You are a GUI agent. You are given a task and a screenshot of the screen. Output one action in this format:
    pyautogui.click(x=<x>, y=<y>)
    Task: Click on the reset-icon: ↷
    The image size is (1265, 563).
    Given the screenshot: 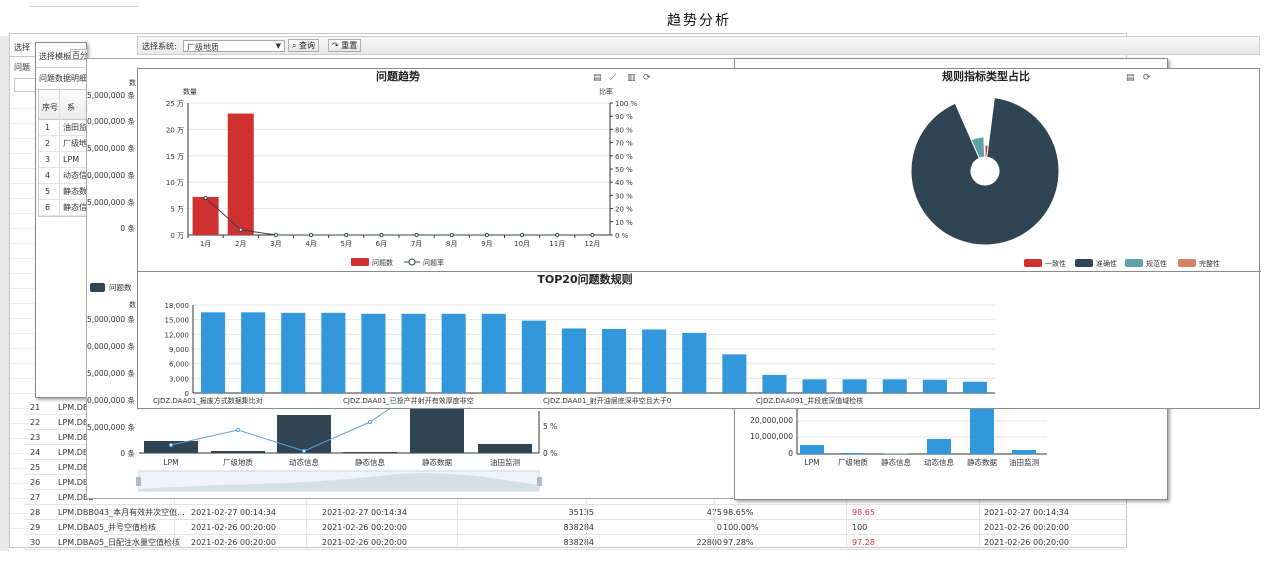 What is the action you would take?
    pyautogui.click(x=335, y=45)
    